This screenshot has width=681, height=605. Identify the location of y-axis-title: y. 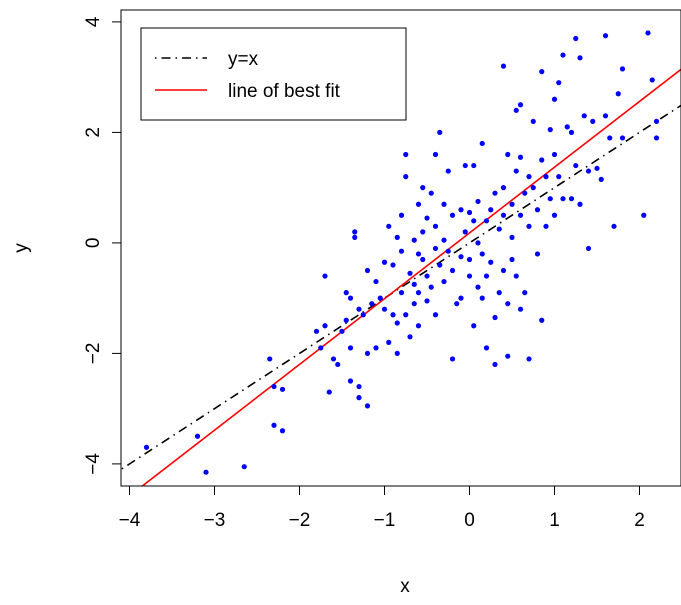
(21, 248).